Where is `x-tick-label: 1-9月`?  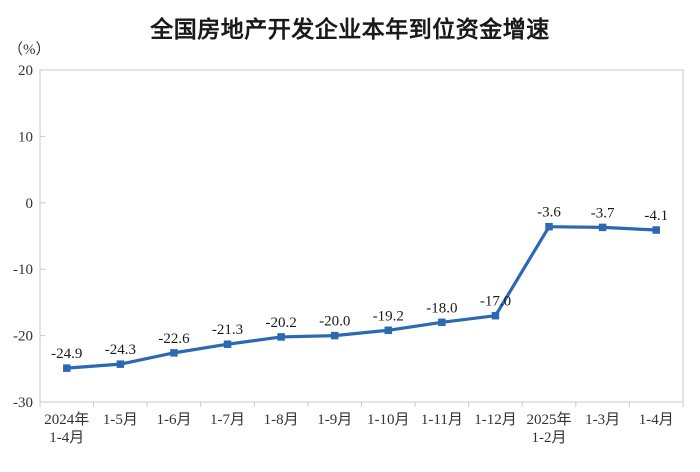 x-tick-label: 1-9月 is located at coordinates (334, 420).